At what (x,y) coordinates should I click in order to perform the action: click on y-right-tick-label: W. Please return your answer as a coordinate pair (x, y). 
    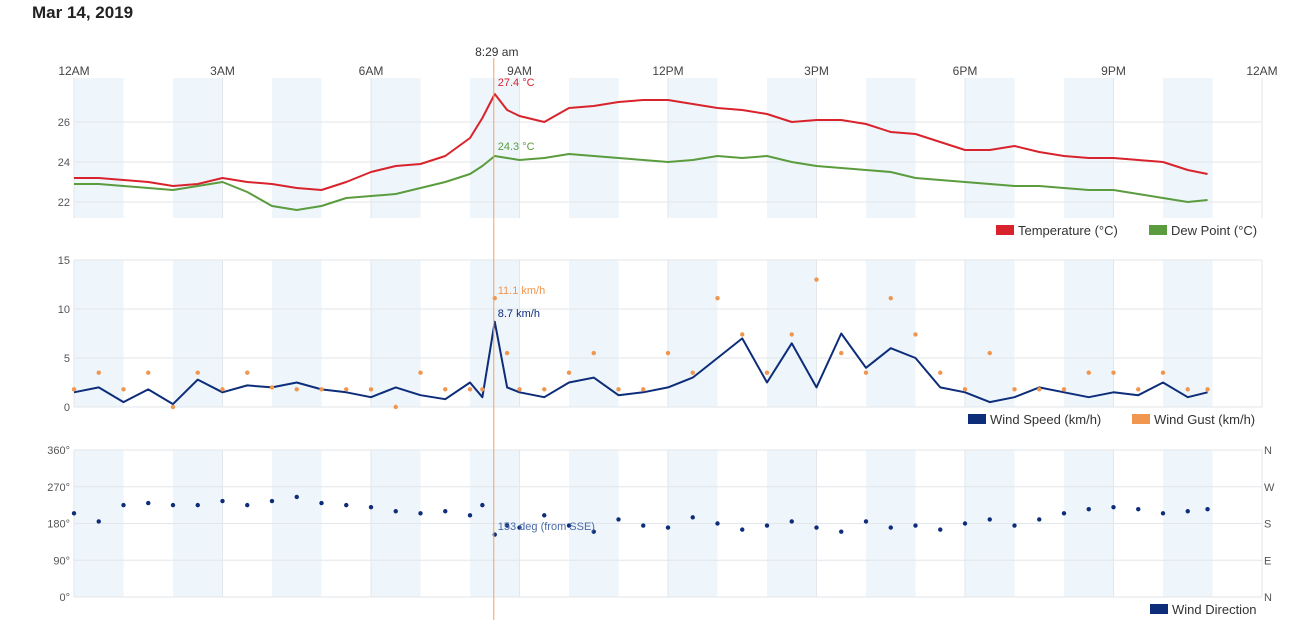
    Looking at the image, I should click on (1269, 488).